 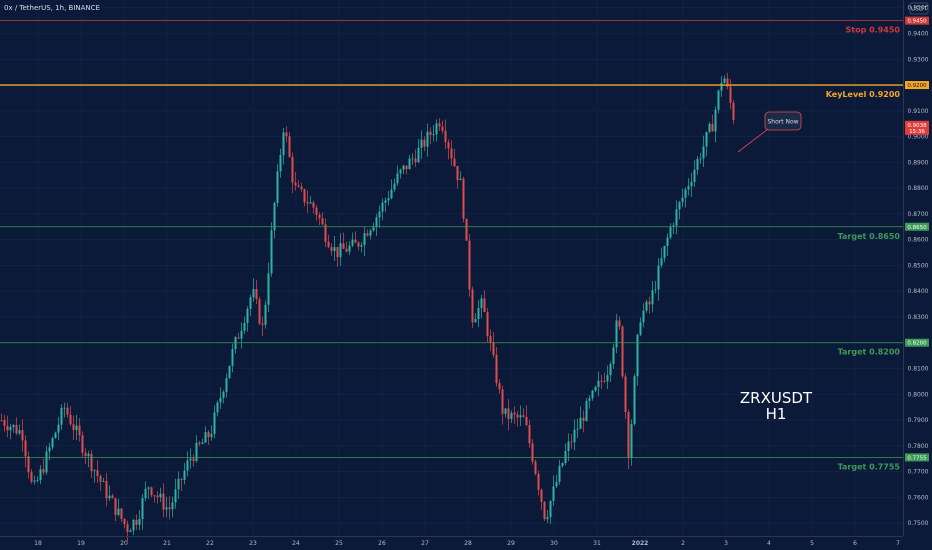 What do you see at coordinates (769, 132) in the screenshot?
I see `short-now-annotation: Short Now` at bounding box center [769, 132].